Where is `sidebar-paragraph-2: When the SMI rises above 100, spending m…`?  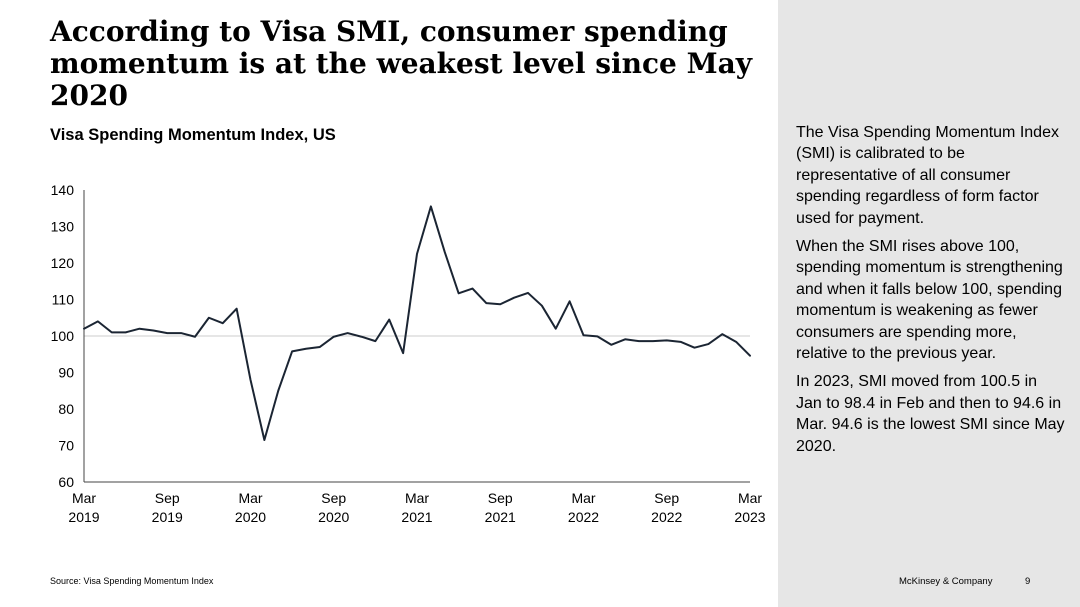
sidebar-paragraph-2: When the SMI rises above 100, spending m… is located at coordinates (929, 300).